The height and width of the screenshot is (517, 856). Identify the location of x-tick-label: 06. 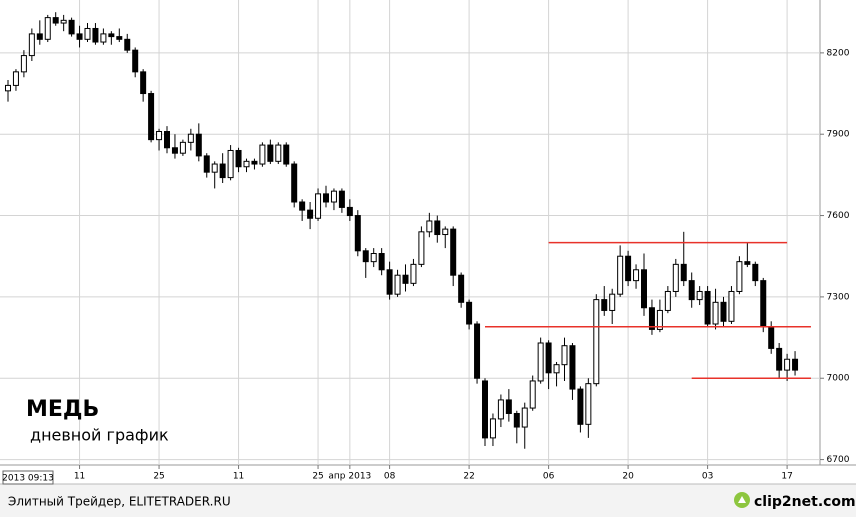
(549, 477).